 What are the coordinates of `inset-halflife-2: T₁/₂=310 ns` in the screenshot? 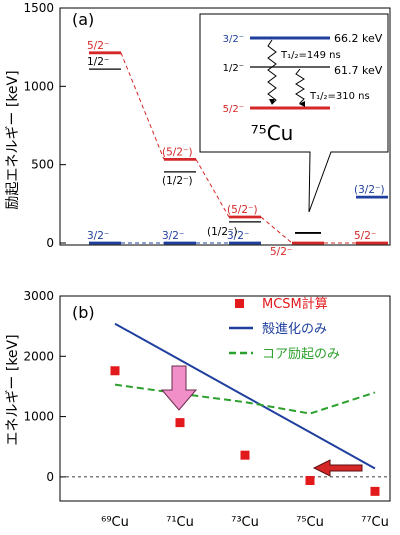 It's located at (339, 96).